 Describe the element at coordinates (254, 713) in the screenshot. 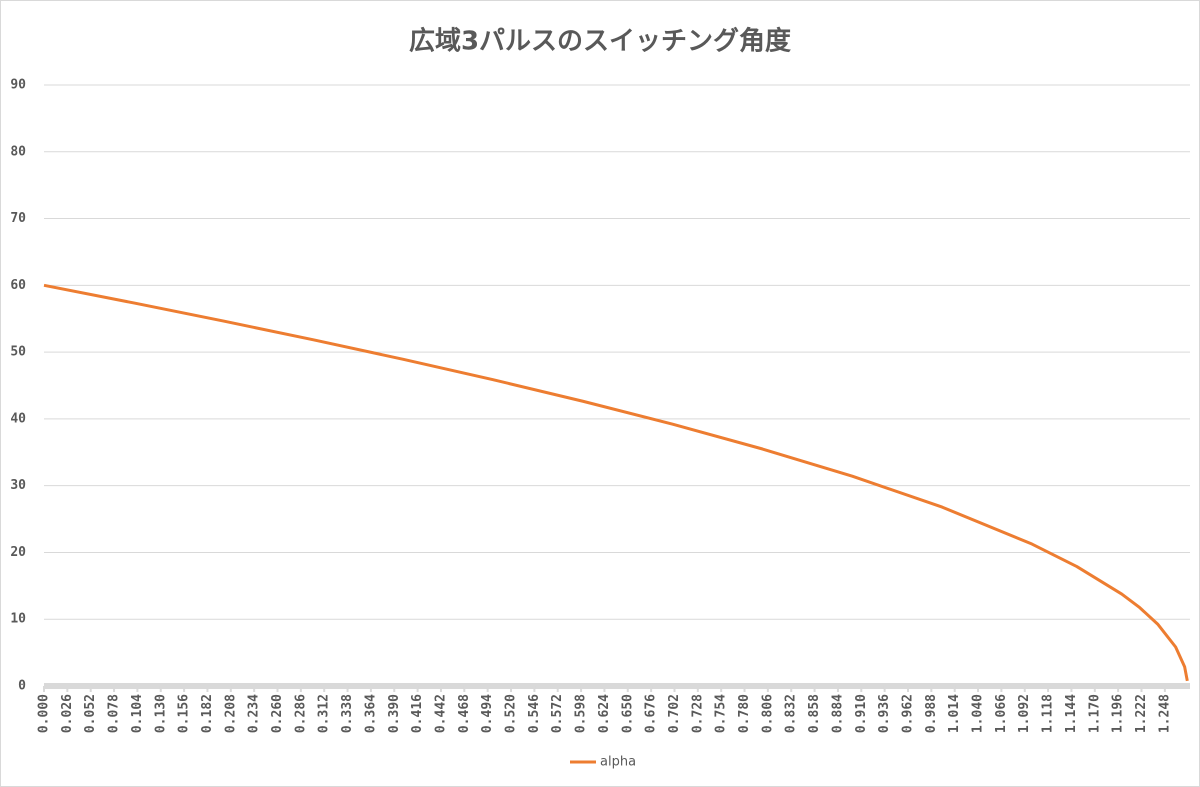

I see `x-tick-label: 0.234` at that location.